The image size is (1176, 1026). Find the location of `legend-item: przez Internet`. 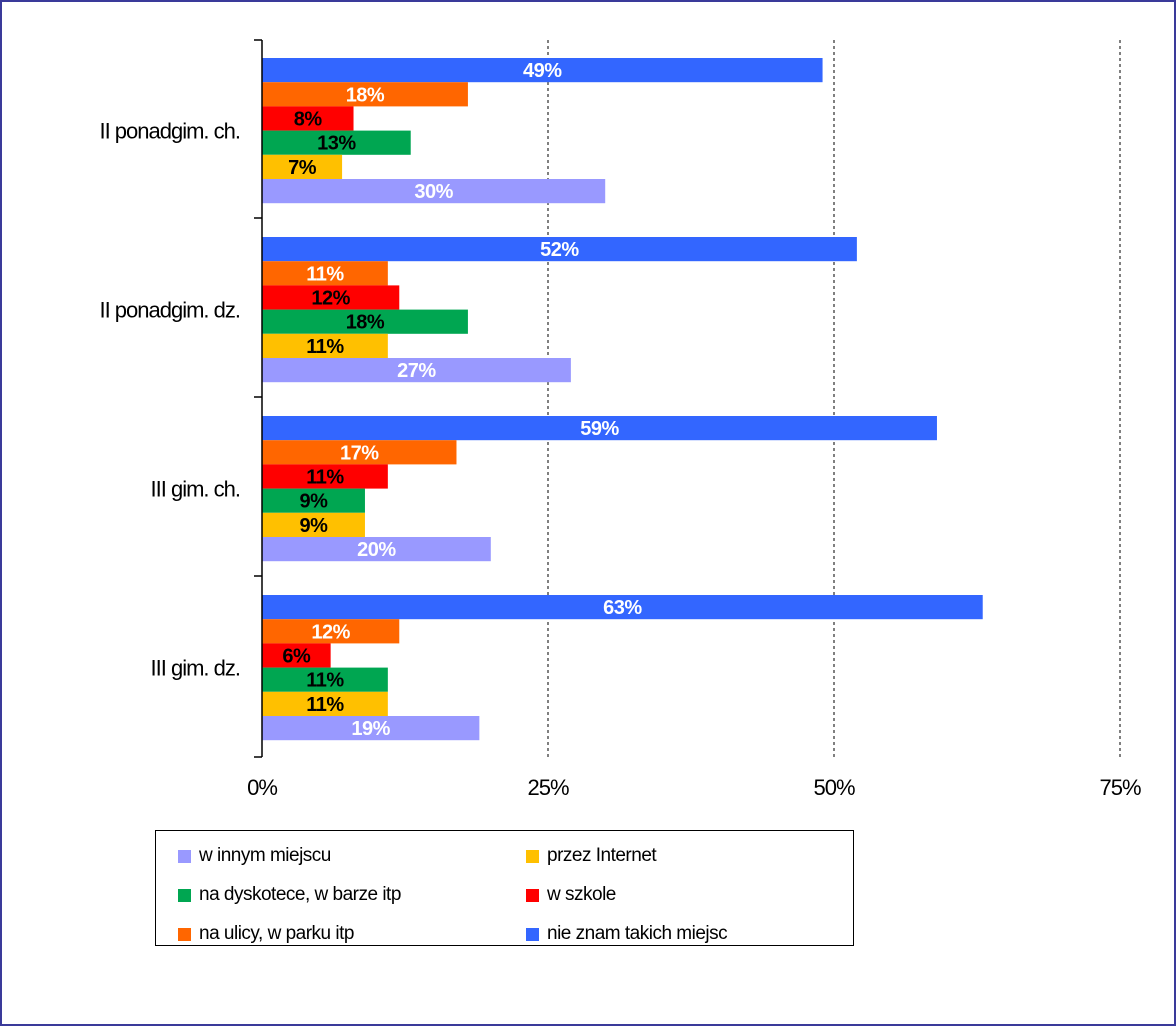

legend-item: przez Internet is located at coordinates (591, 856).